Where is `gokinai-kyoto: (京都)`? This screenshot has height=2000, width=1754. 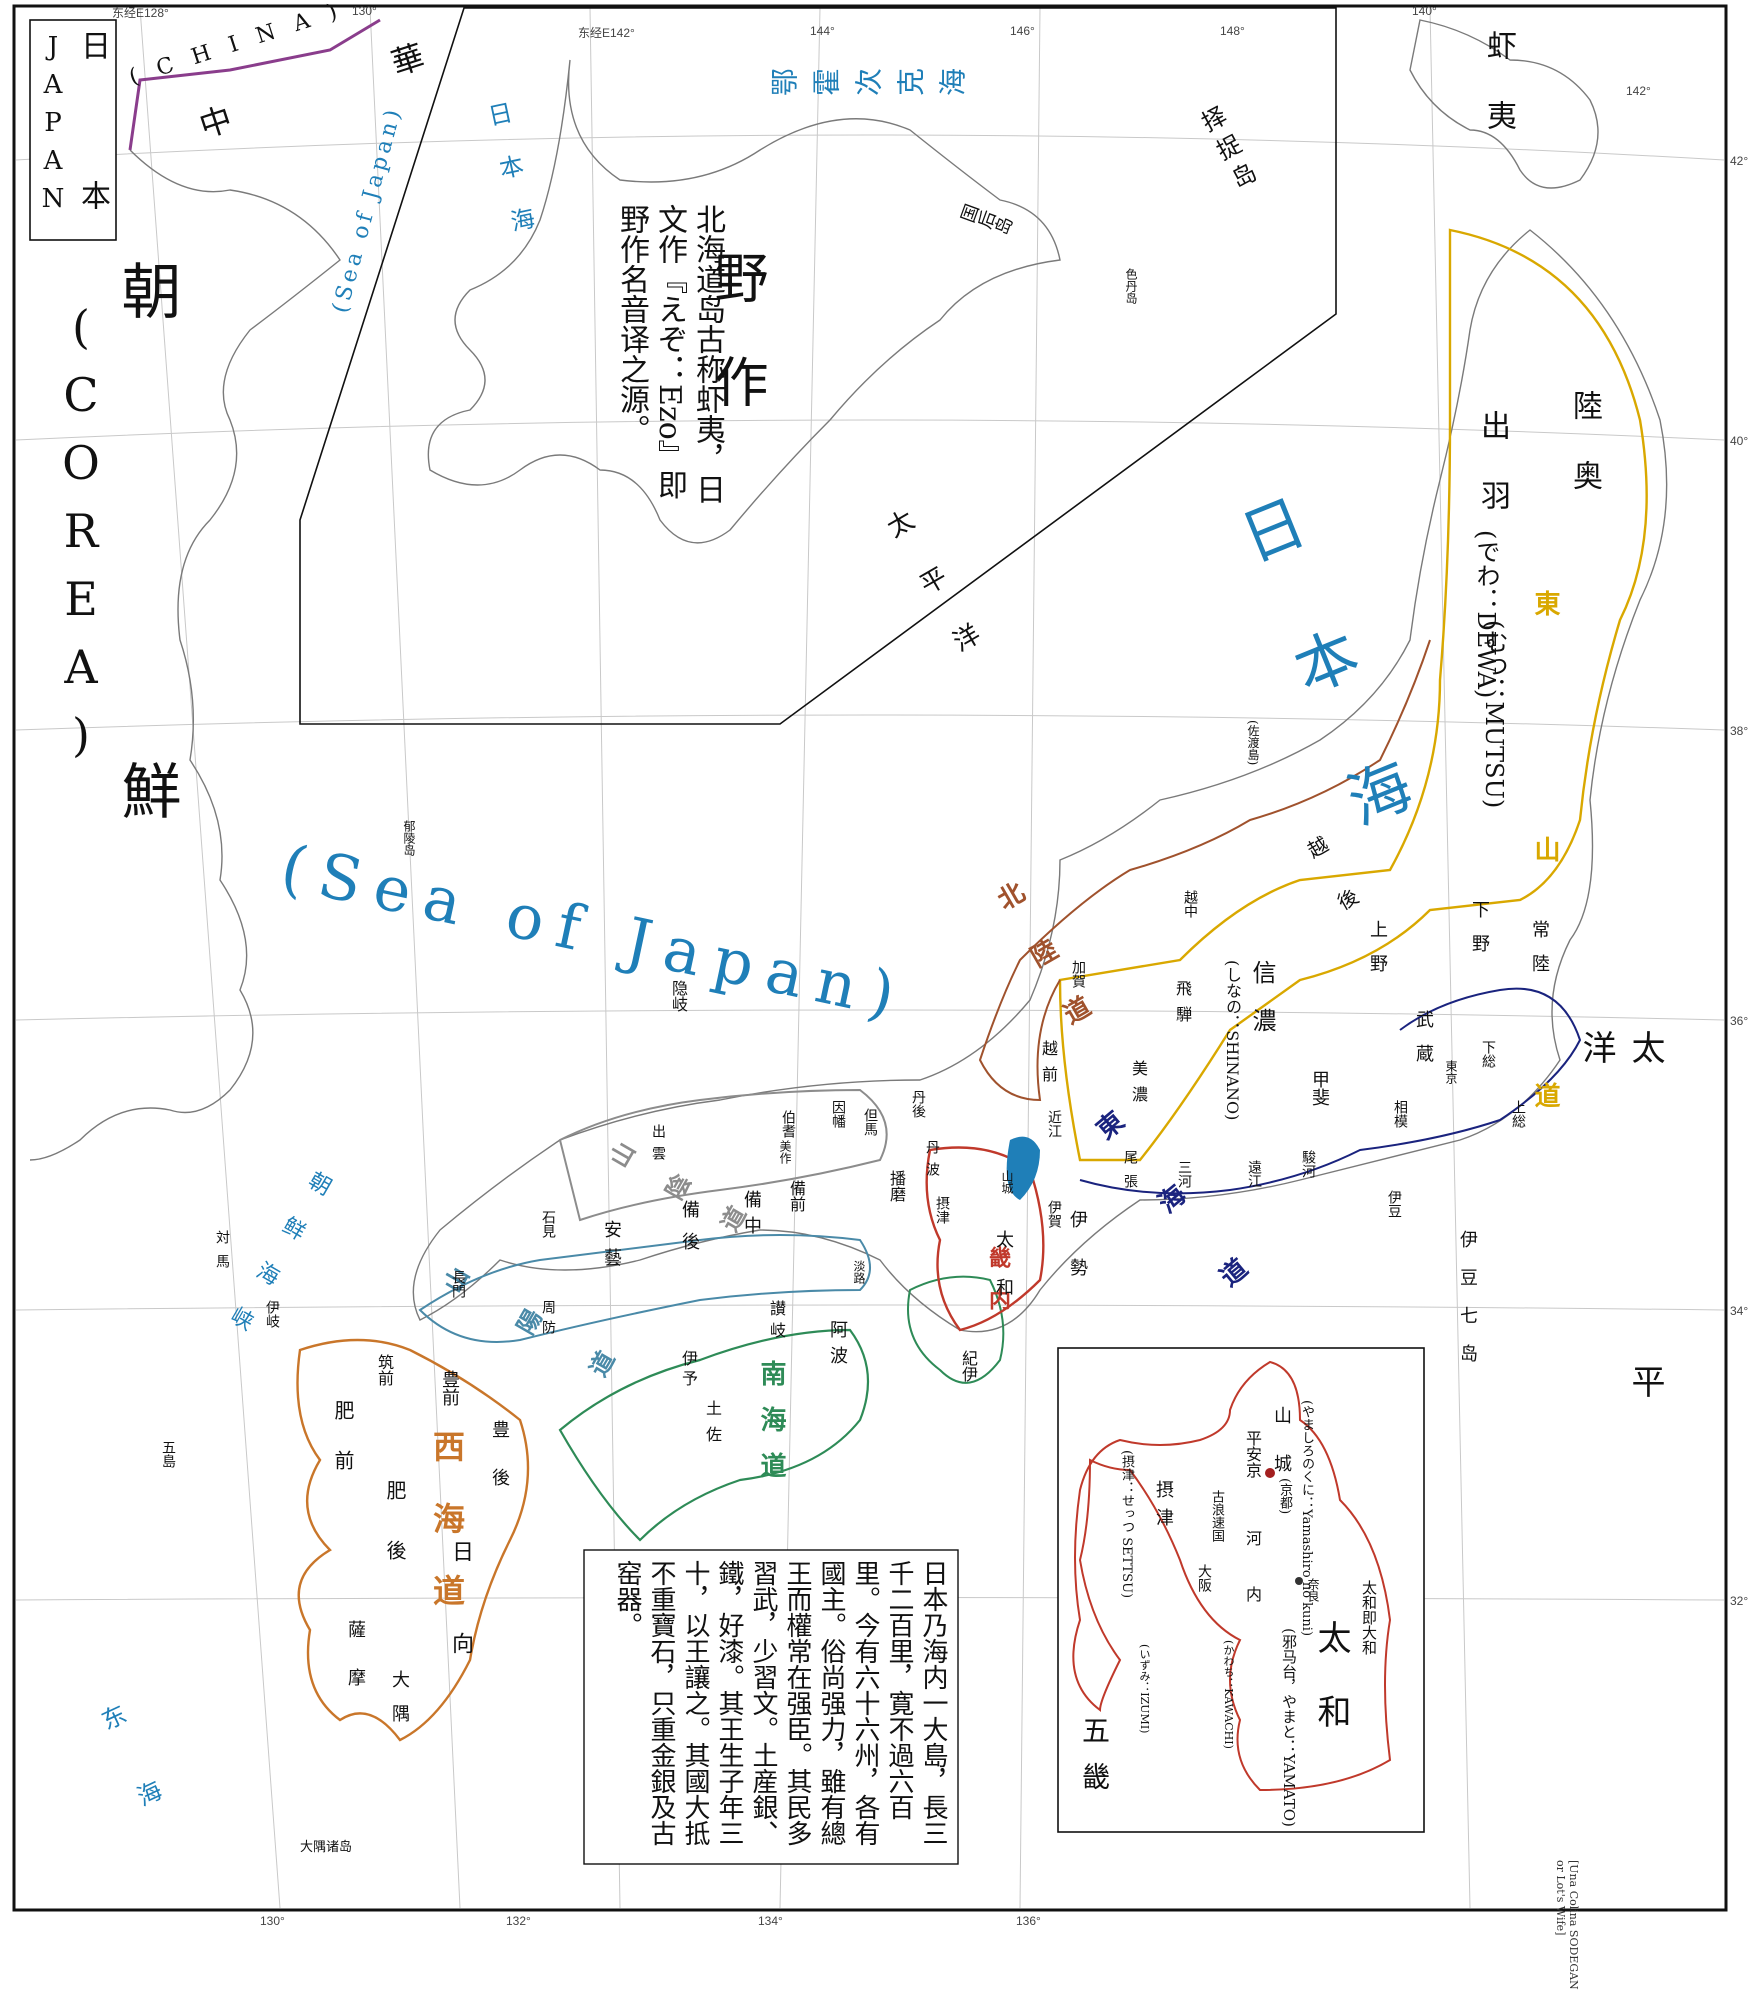
gokinai-kyoto: (京都) is located at coordinates (1284, 1496).